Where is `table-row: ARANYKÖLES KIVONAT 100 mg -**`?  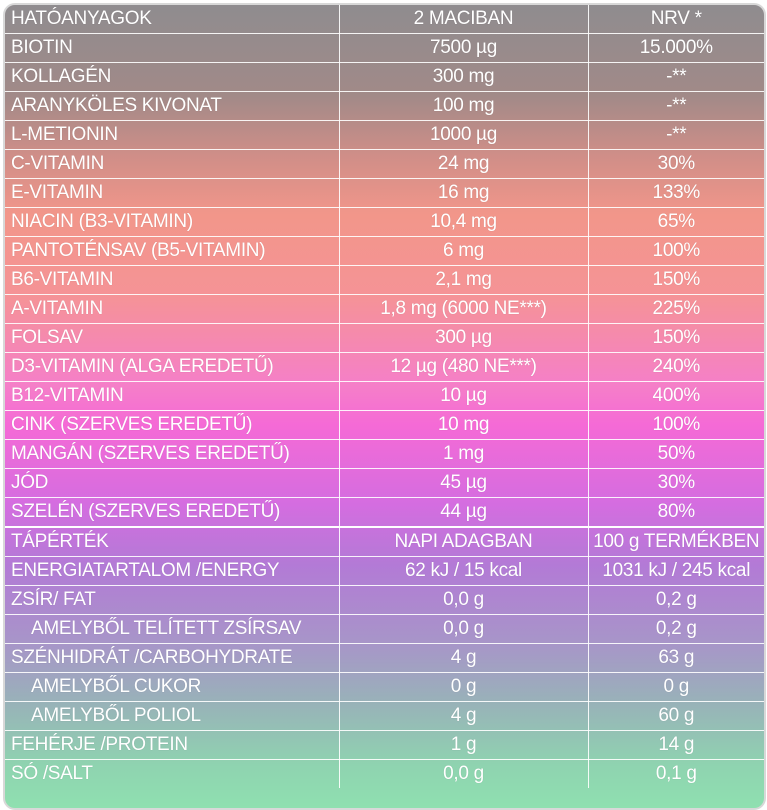 table-row: ARANYKÖLES KIVONAT 100 mg -** is located at coordinates (384, 106).